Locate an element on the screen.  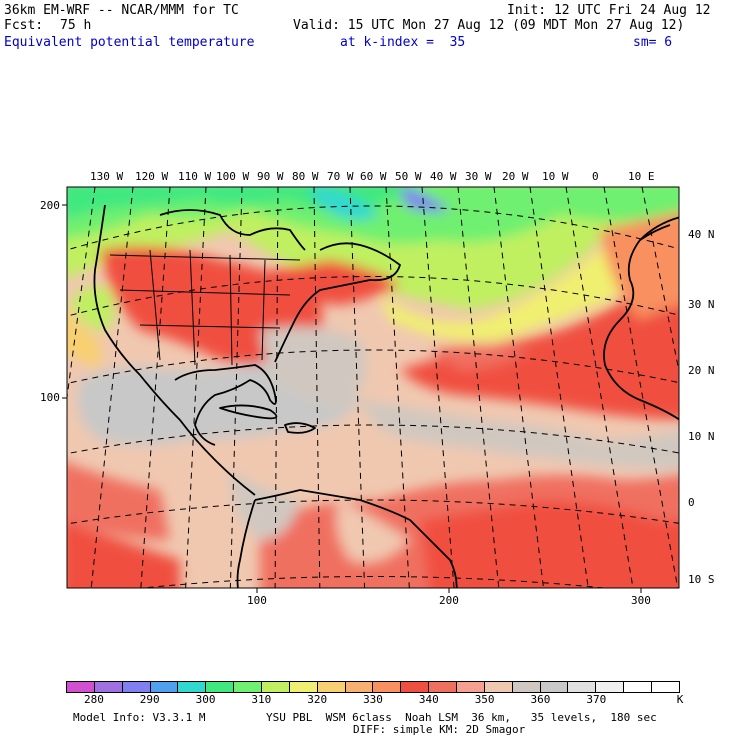
color-bar-label: 370 is located at coordinates (596, 699).